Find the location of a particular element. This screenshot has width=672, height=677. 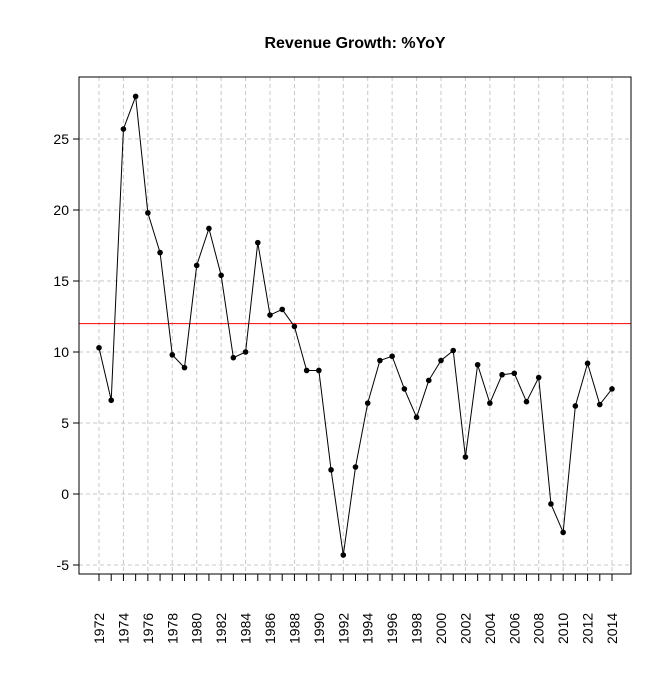

x-tick-label: 1974 is located at coordinates (123, 628).